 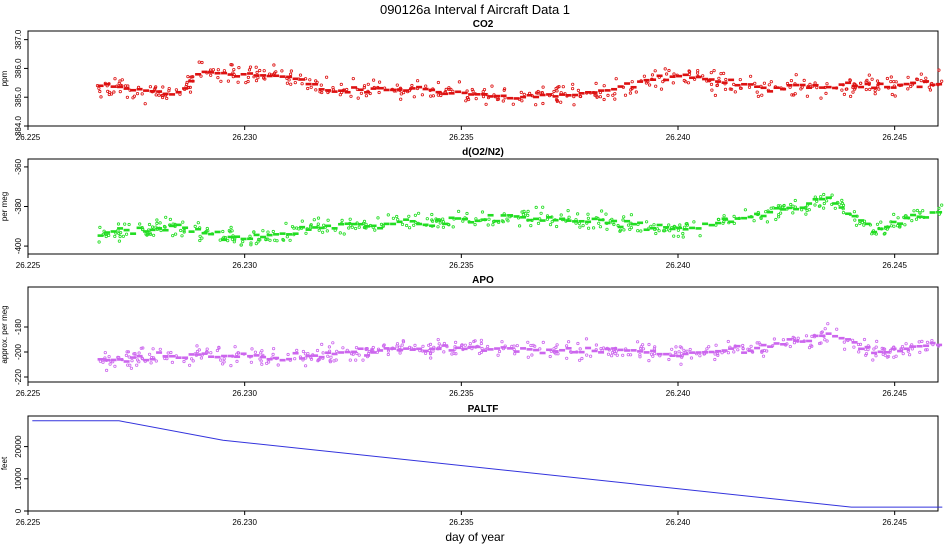 I want to click on y-tick-label: -180, so click(x=18, y=326).